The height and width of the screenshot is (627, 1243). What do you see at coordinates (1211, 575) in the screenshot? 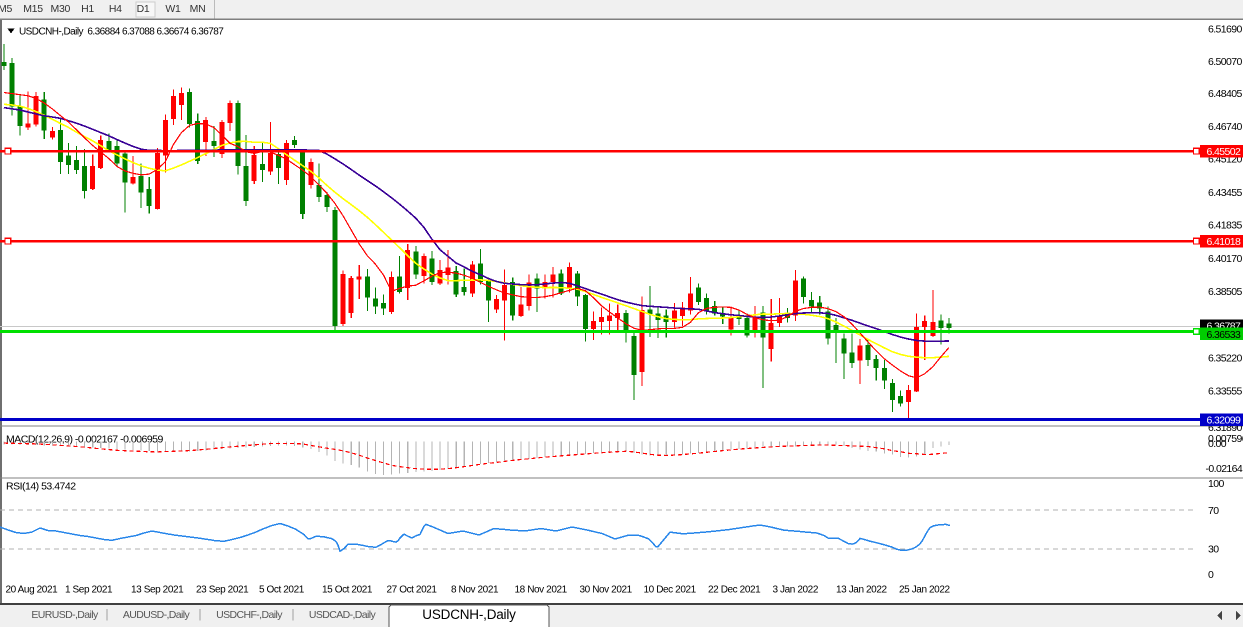
I see `svg-text: 0` at bounding box center [1211, 575].